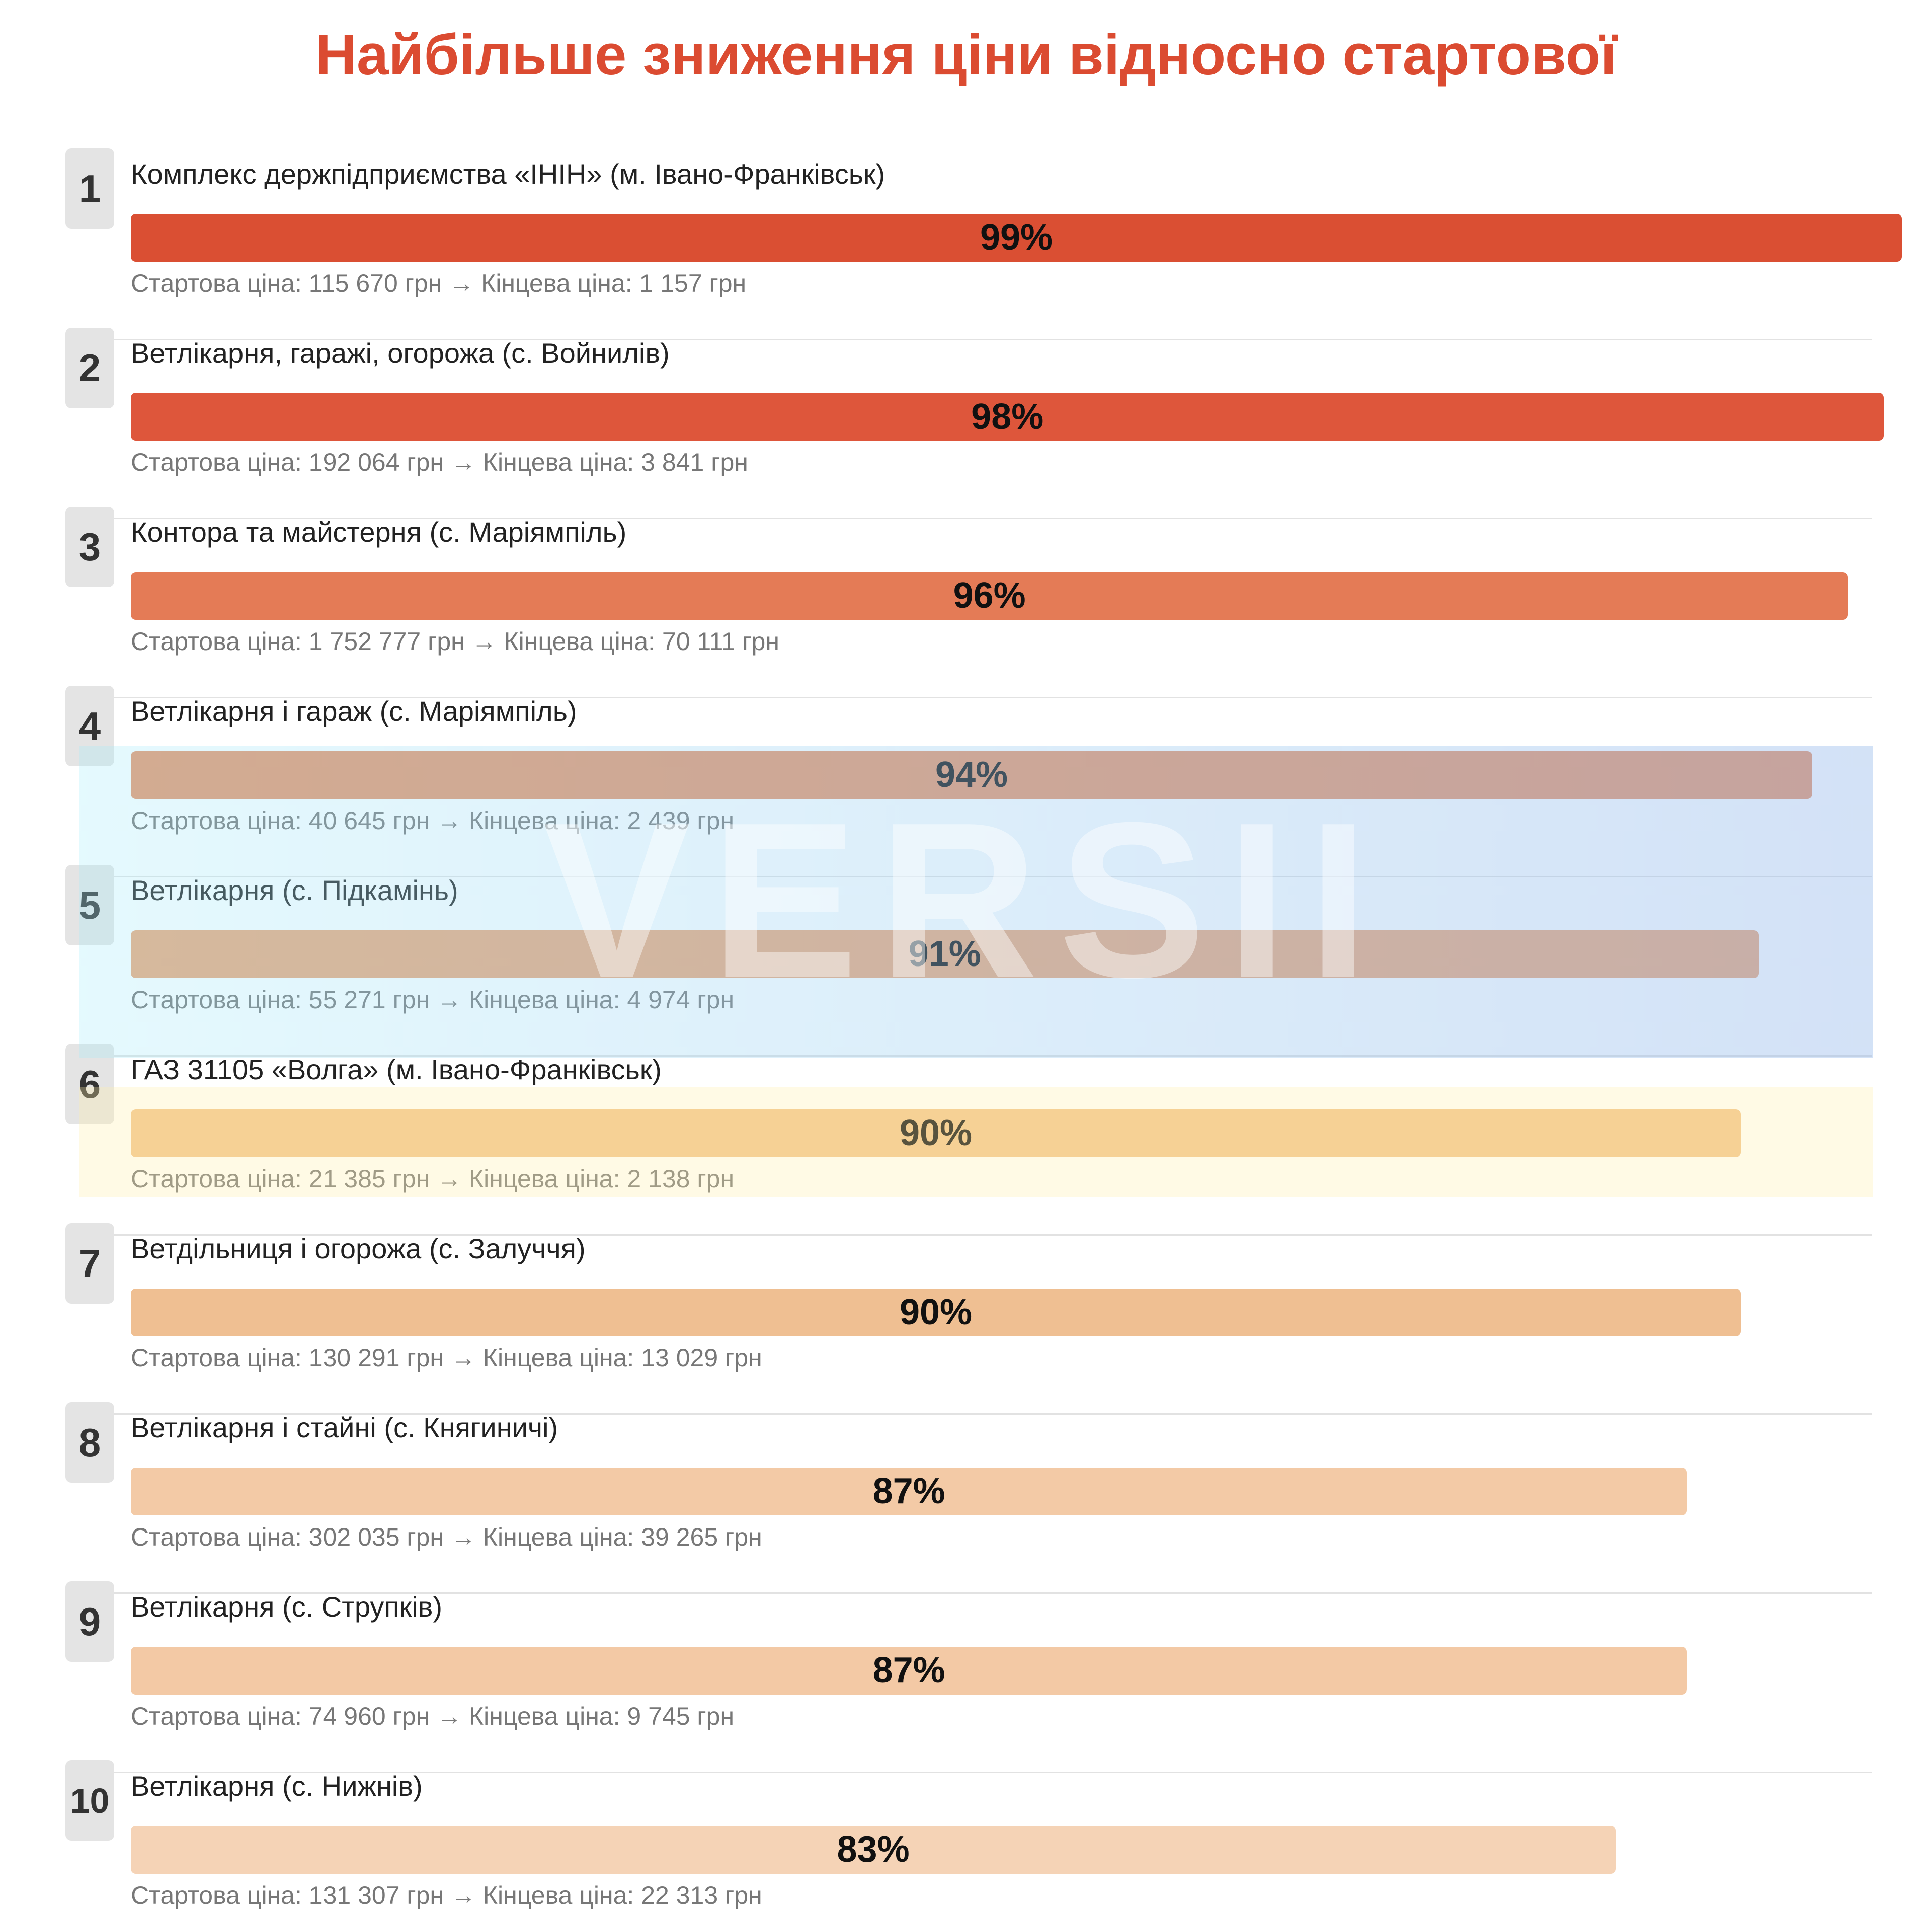 This screenshot has width=1932, height=1932. Describe the element at coordinates (89, 1443) in the screenshot. I see `rank-badge: 8` at that location.